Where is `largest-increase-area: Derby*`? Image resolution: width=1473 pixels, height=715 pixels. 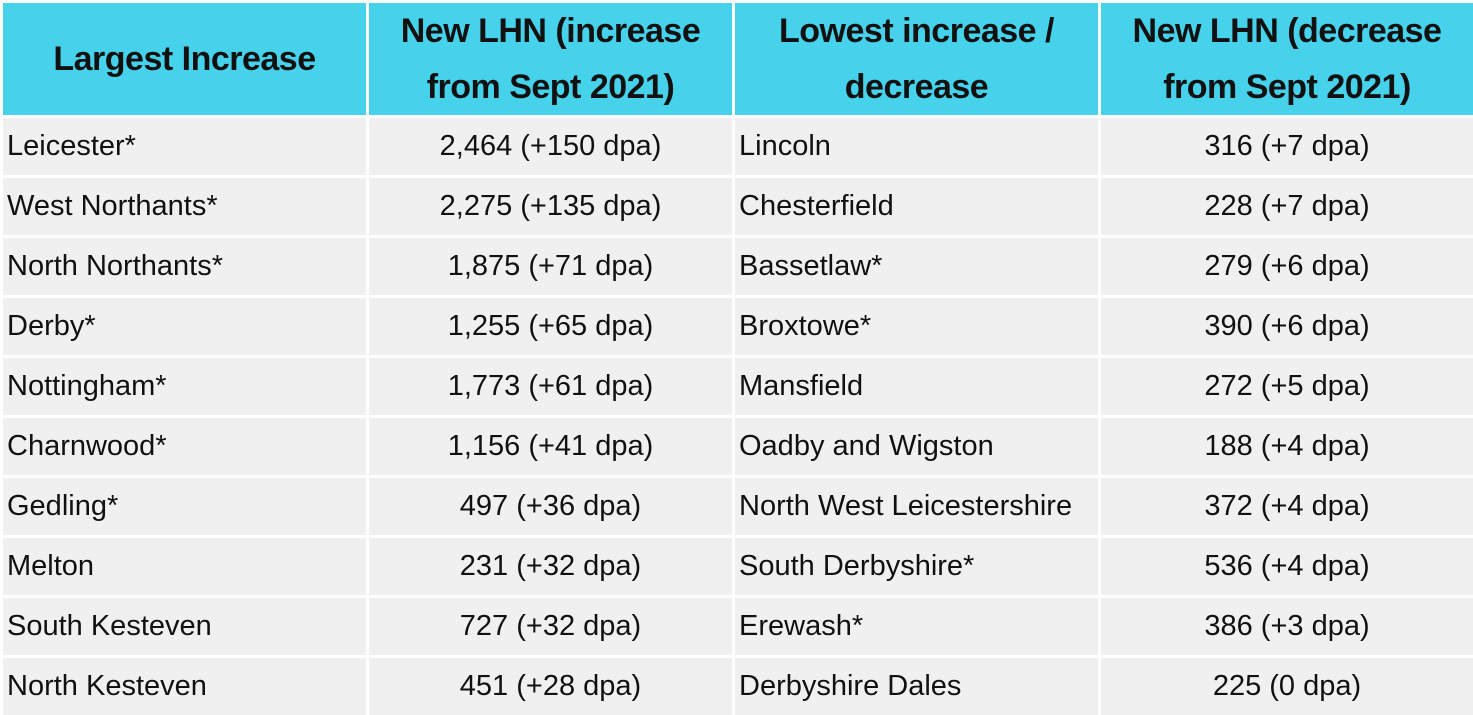 largest-increase-area: Derby* is located at coordinates (184, 326).